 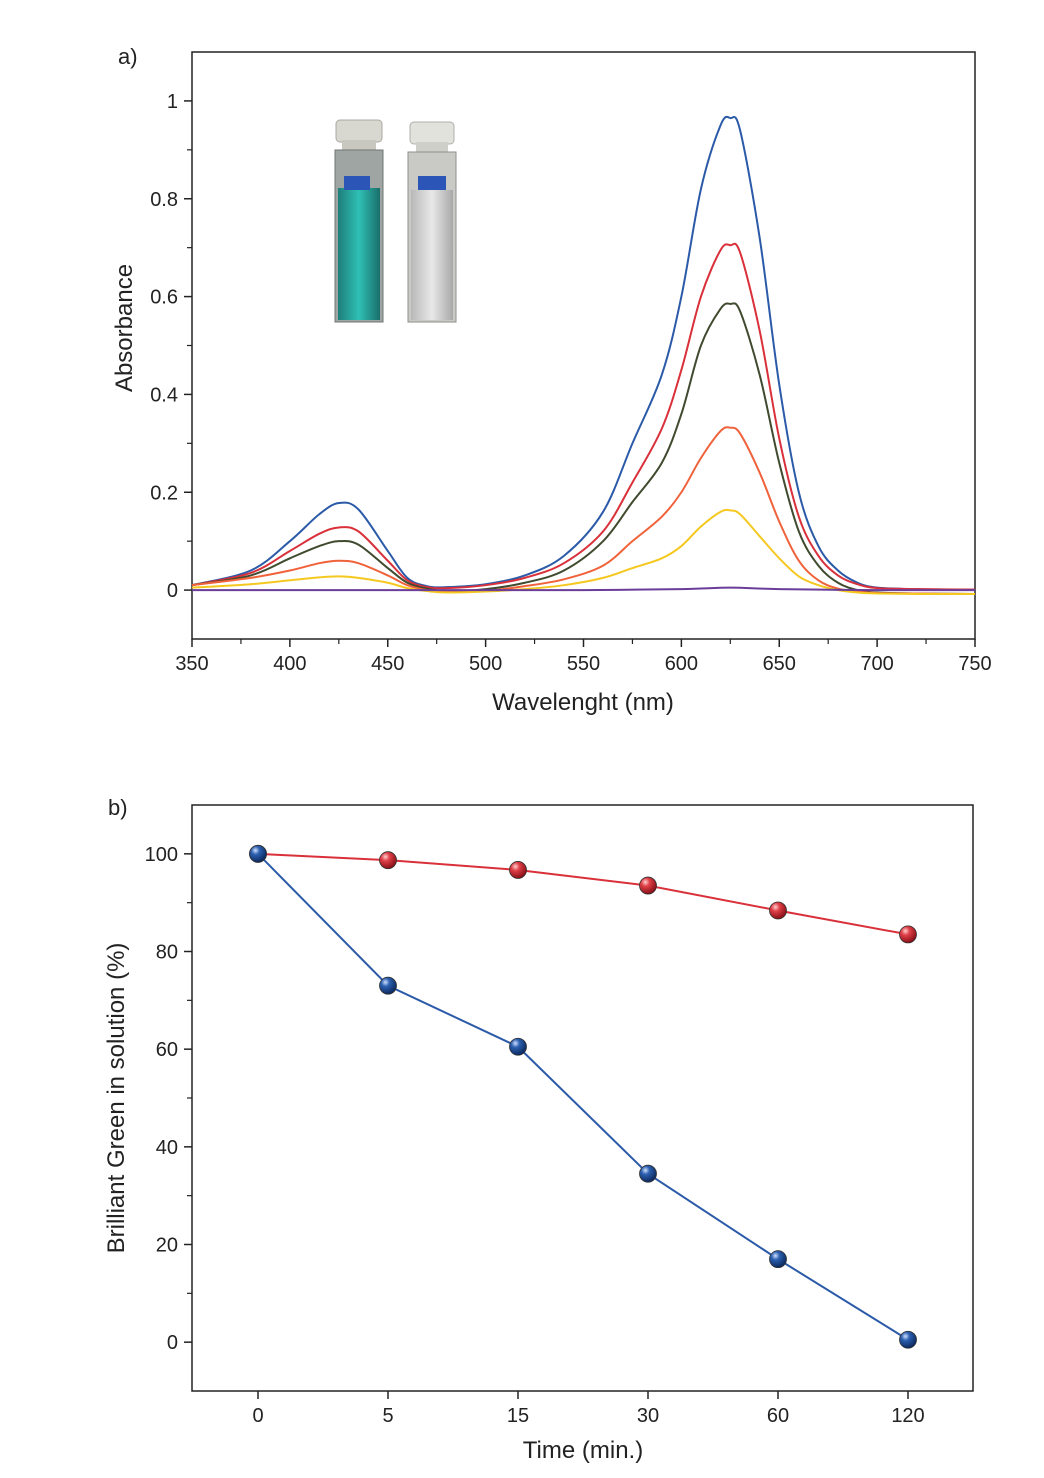 I want to click on cuvette-photo, so click(x=395, y=221).